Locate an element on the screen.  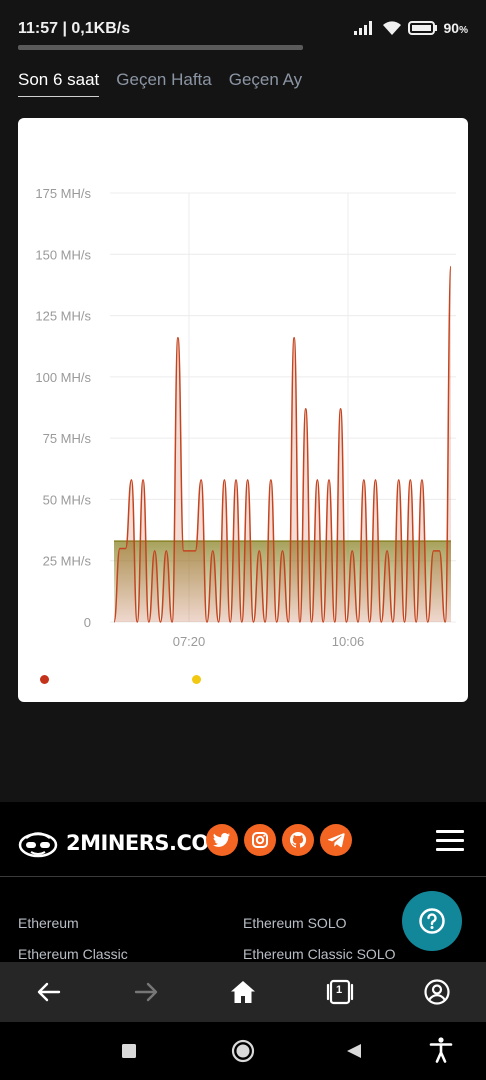
battery-icon is located at coordinates (422, 28).